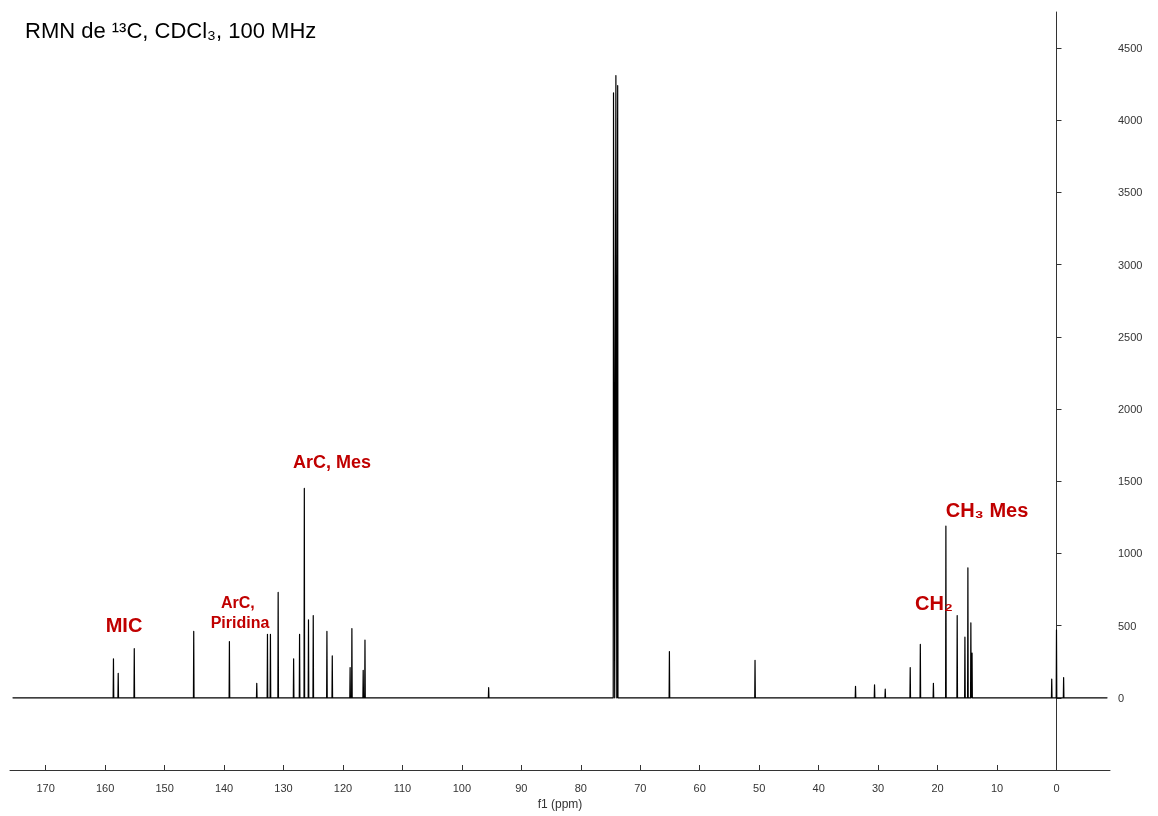 Image resolution: width=1158 pixels, height=816 pixels. I want to click on annotation: CH₃ Mes, so click(987, 510).